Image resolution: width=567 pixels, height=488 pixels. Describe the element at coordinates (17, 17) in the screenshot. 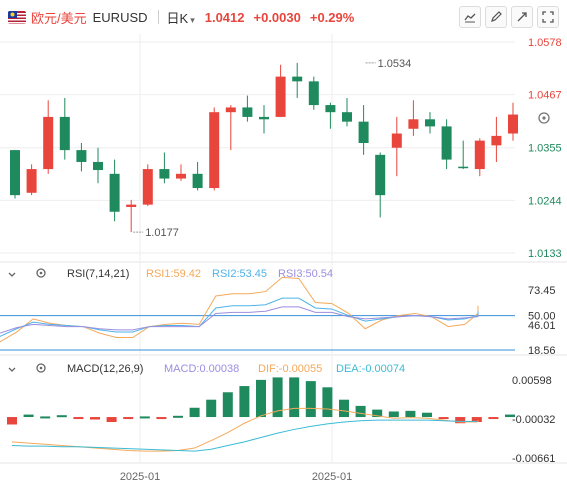

I see `flag-icon` at that location.